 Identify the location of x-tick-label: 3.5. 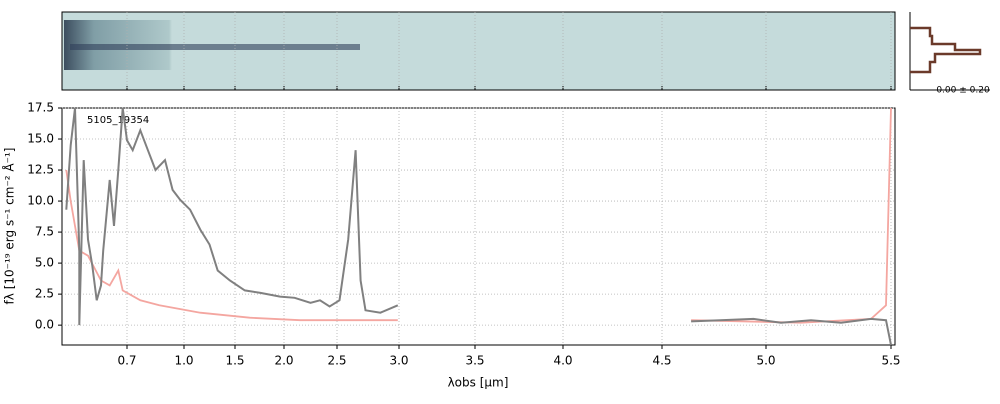
(474, 361).